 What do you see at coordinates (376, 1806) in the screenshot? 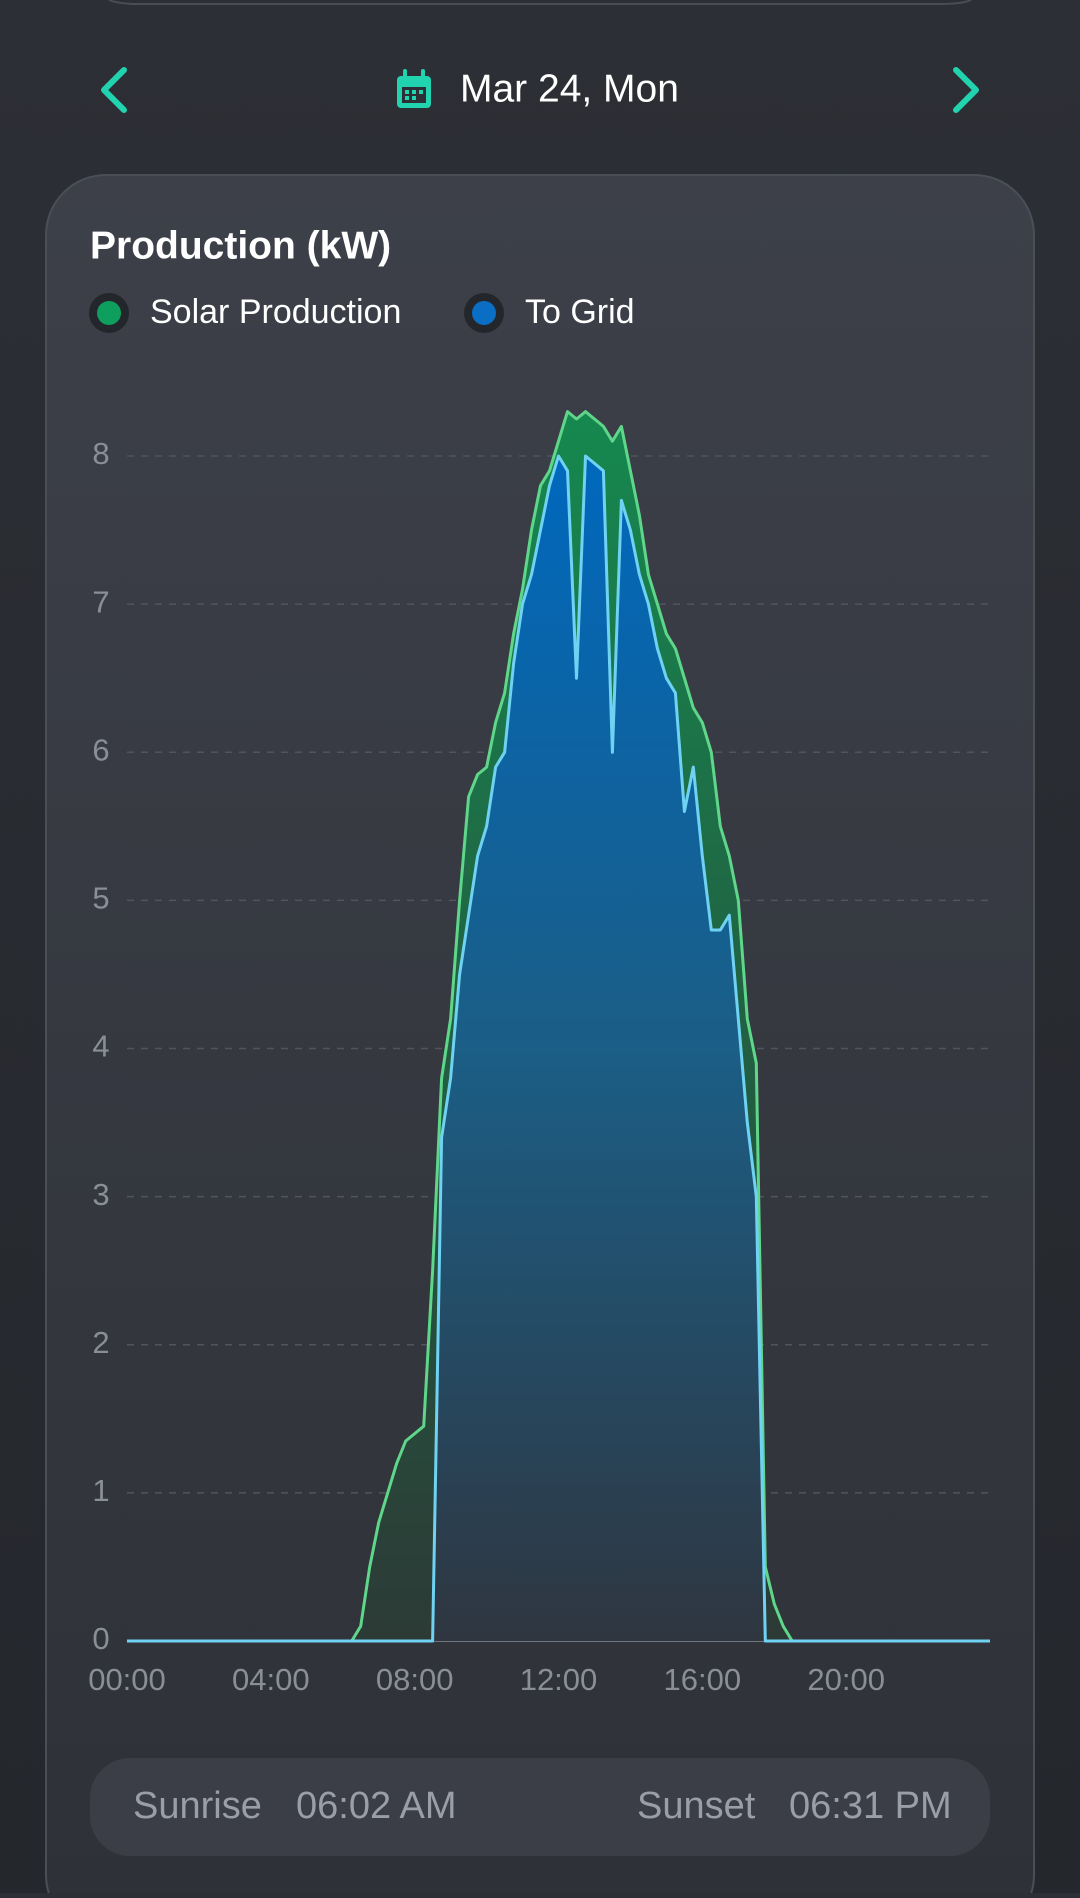
I see `sunrise-time: 06:02 AM` at bounding box center [376, 1806].